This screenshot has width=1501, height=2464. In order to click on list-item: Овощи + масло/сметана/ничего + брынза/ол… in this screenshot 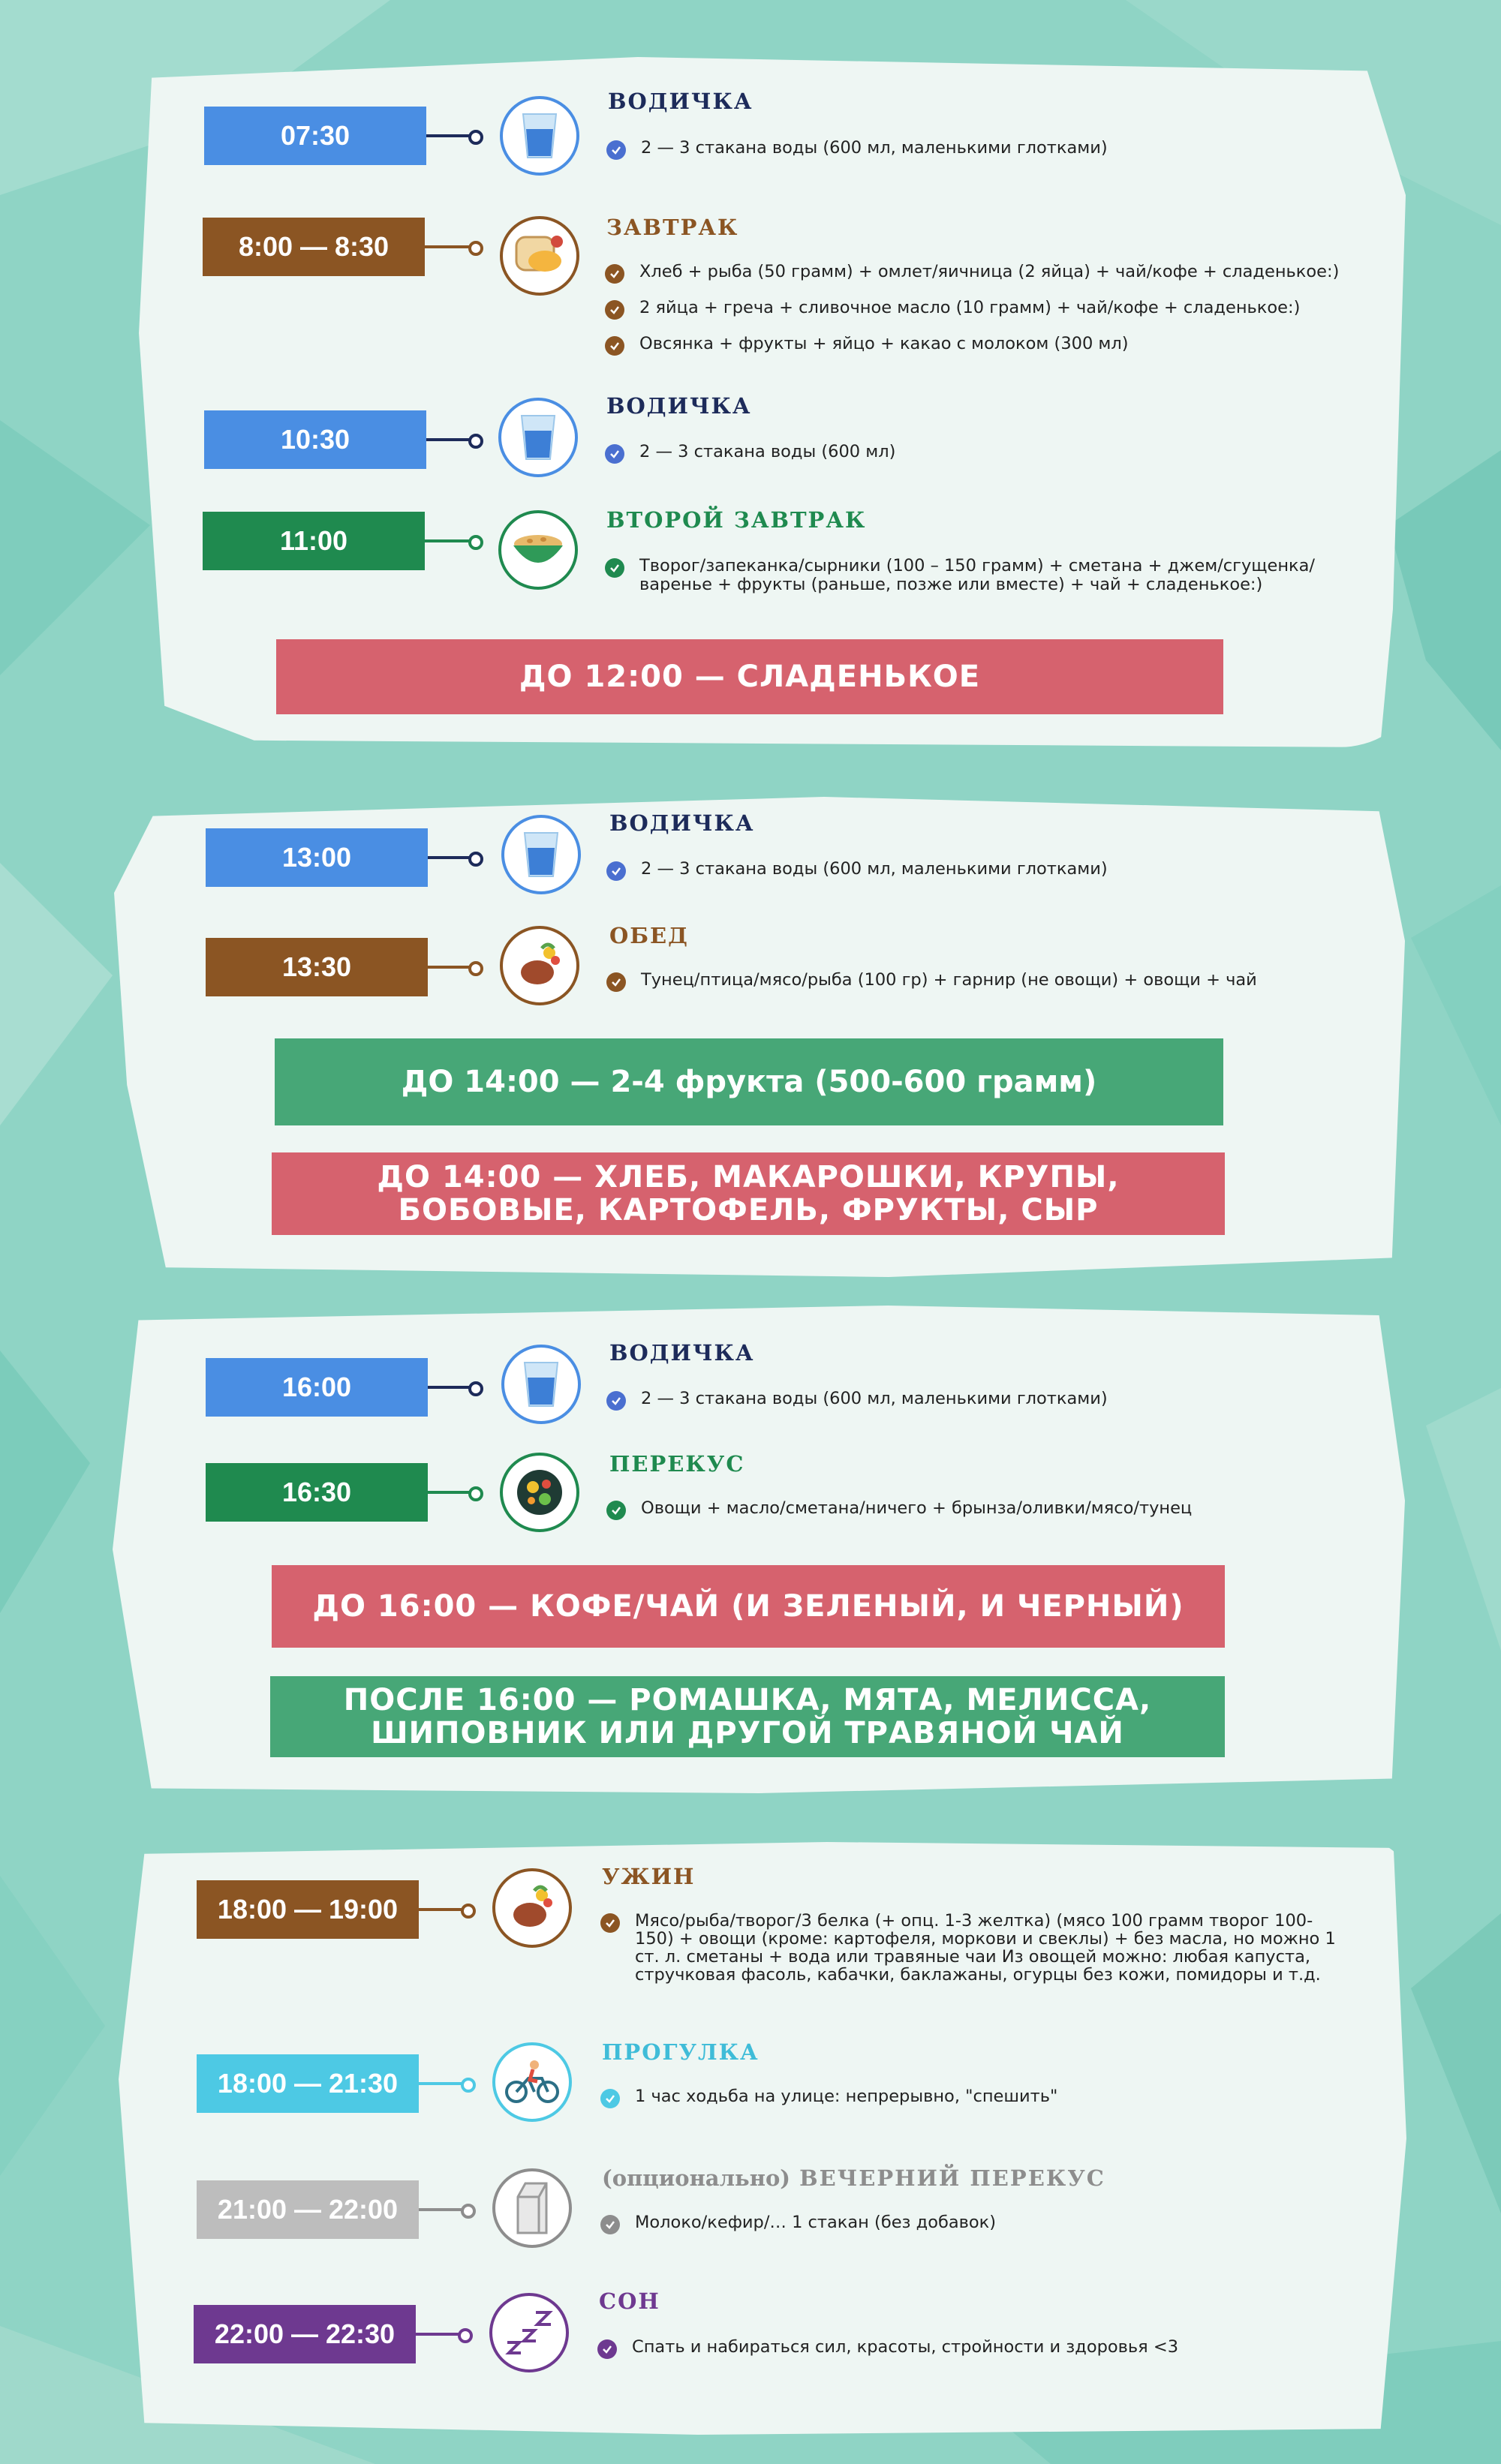, I will do `click(981, 1509)`.